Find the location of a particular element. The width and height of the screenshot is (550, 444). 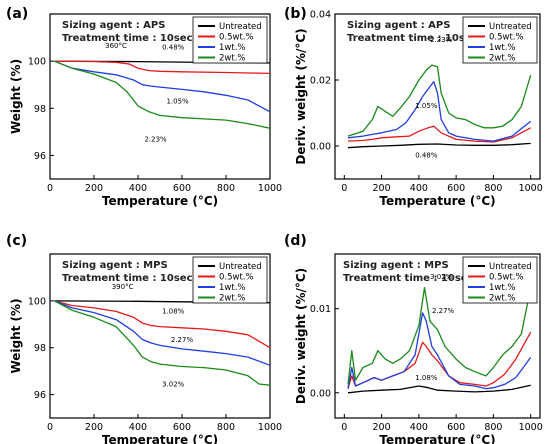

annotation-label: 1.08% is located at coordinates (173, 312).